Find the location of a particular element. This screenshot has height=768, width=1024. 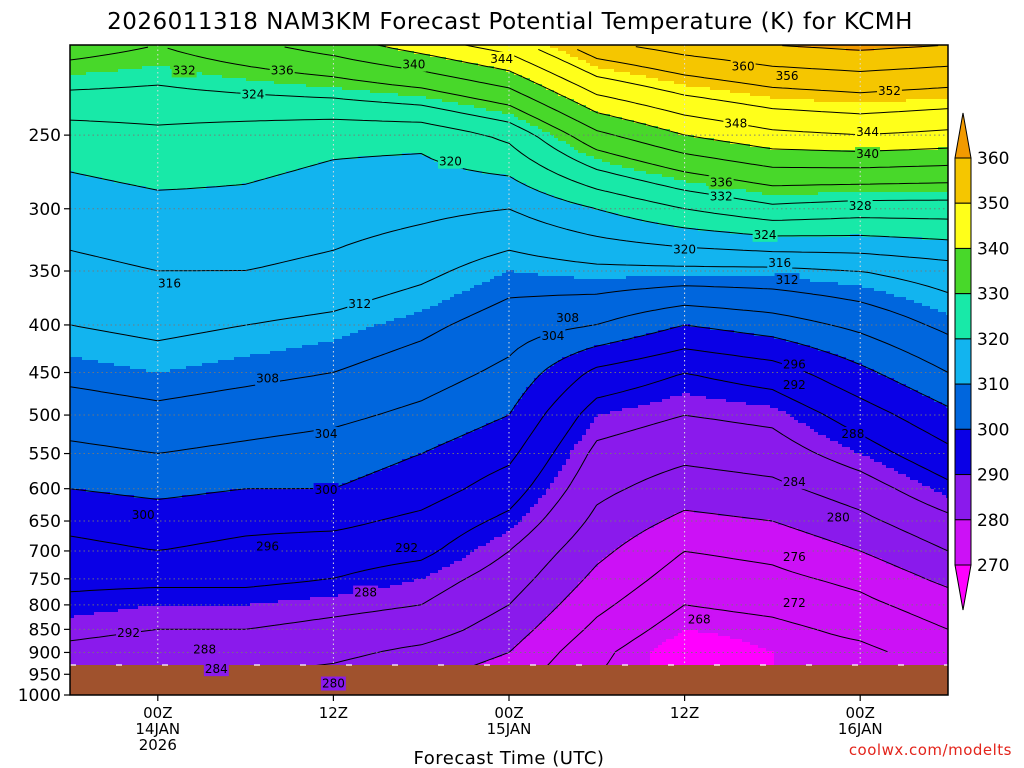

colorbar-top-arrow is located at coordinates (963, 135).